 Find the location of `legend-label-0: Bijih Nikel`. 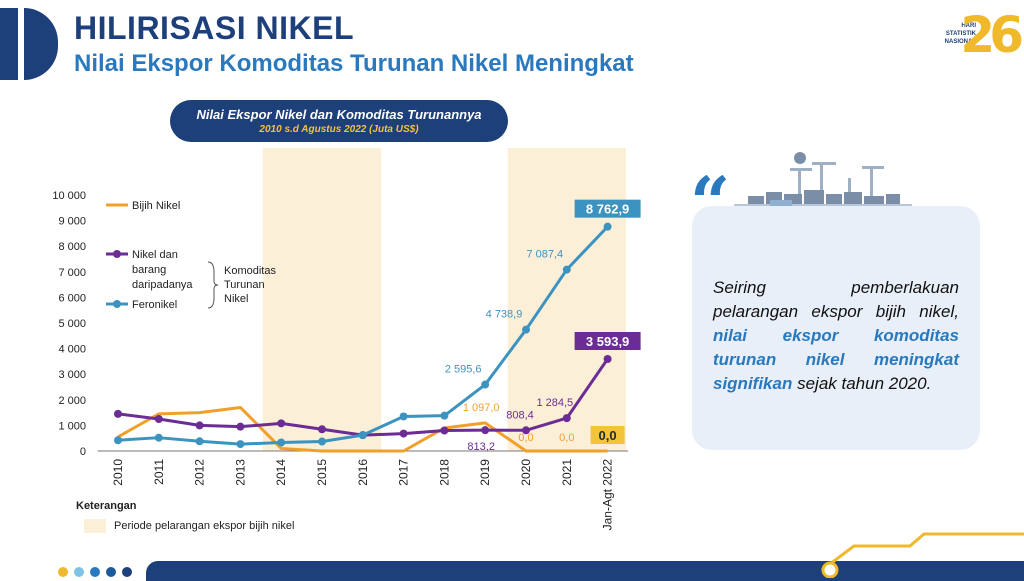

legend-label-0: Bijih Nikel is located at coordinates (156, 206).